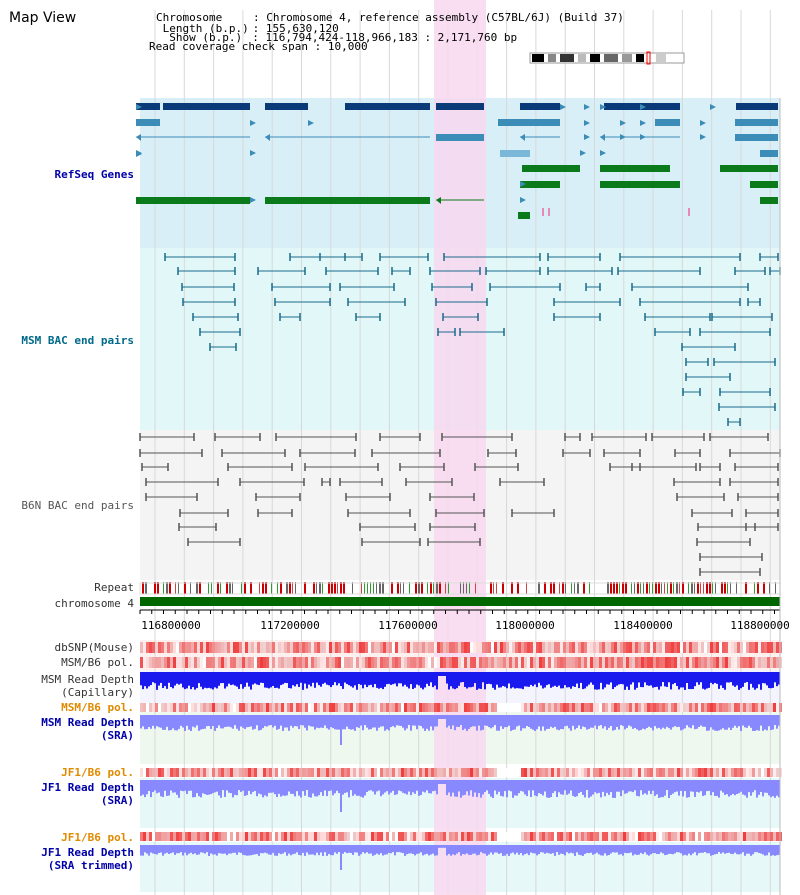  What do you see at coordinates (94, 647) in the screenshot?
I see `track-label-dbsnp: dbSNP(Mouse)` at bounding box center [94, 647].